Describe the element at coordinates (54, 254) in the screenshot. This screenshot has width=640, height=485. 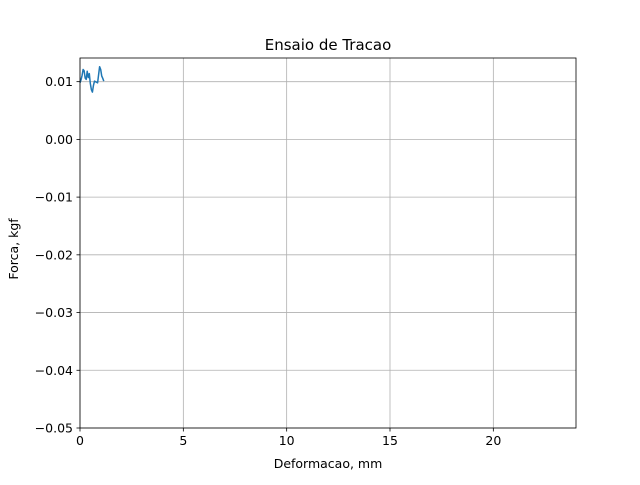
I see `y-tick-label: −0.02` at that location.